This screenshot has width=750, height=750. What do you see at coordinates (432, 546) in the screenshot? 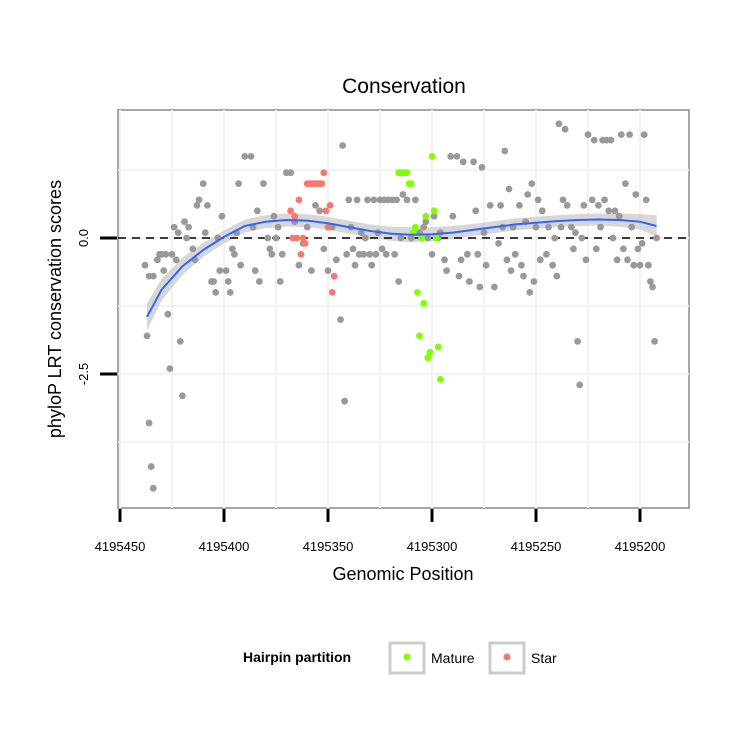
I see `x-tick-label: 4195300` at bounding box center [432, 546].